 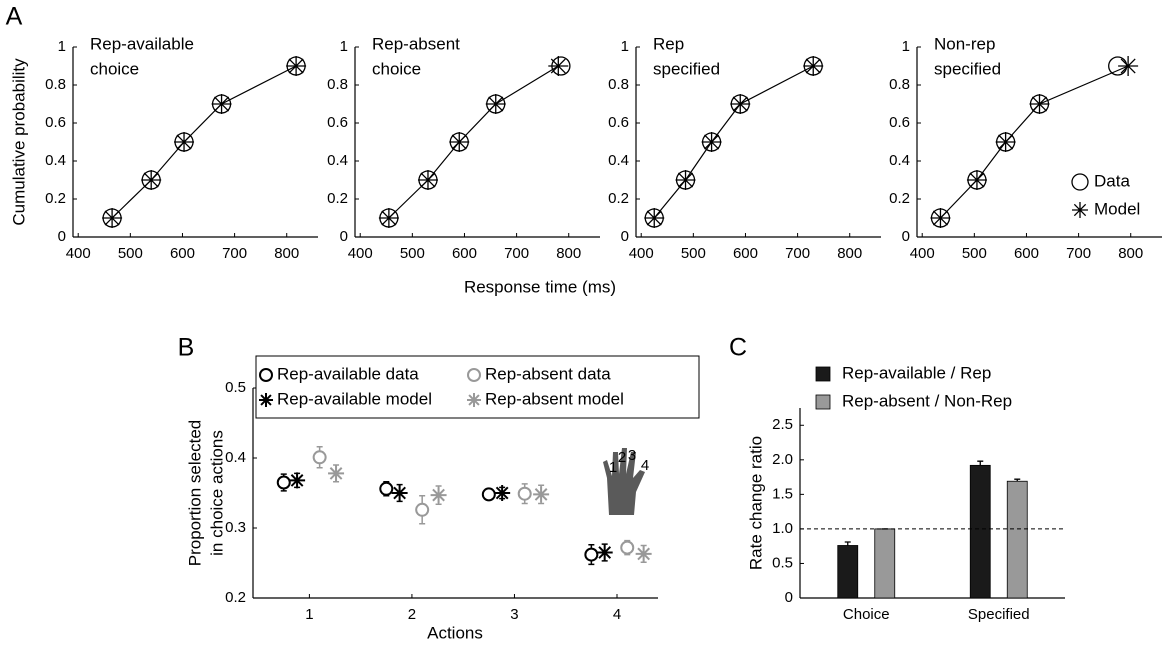 I want to click on y-axis-label: Rate change ratio, so click(x=755, y=503).